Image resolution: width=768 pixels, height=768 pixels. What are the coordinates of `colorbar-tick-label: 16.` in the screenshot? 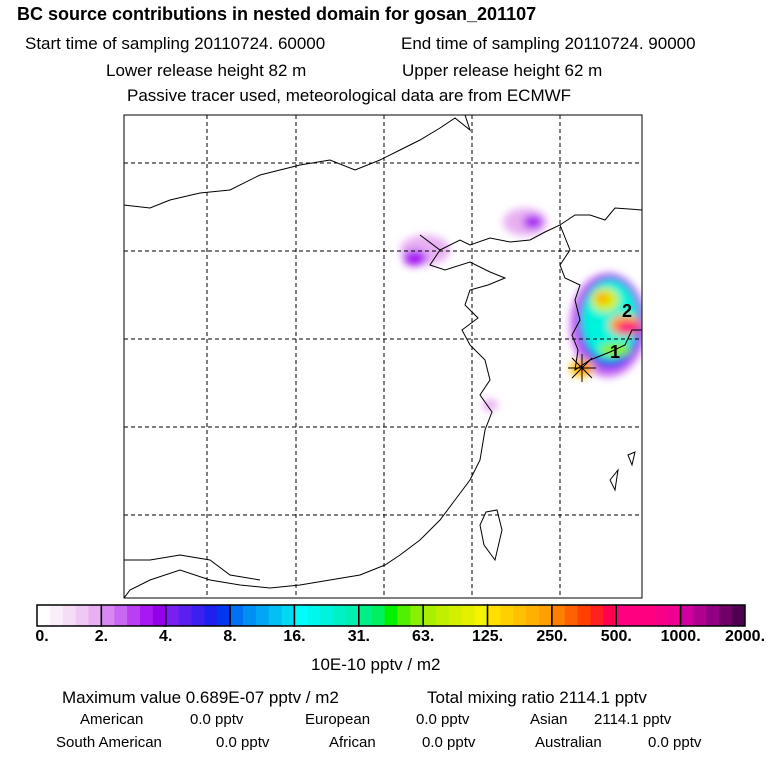 It's located at (294, 636).